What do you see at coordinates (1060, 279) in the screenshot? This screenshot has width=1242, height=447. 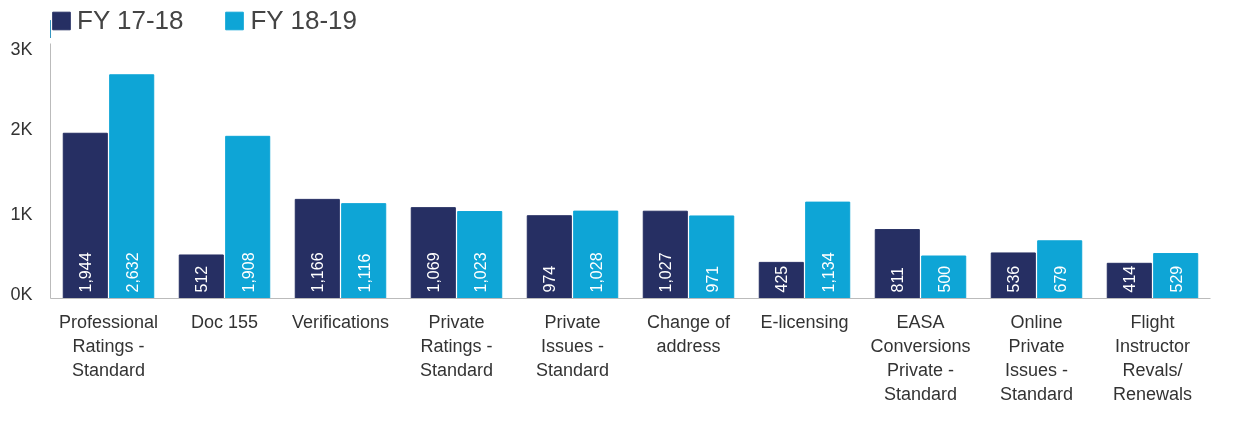 I see `data-label: 679` at bounding box center [1060, 279].